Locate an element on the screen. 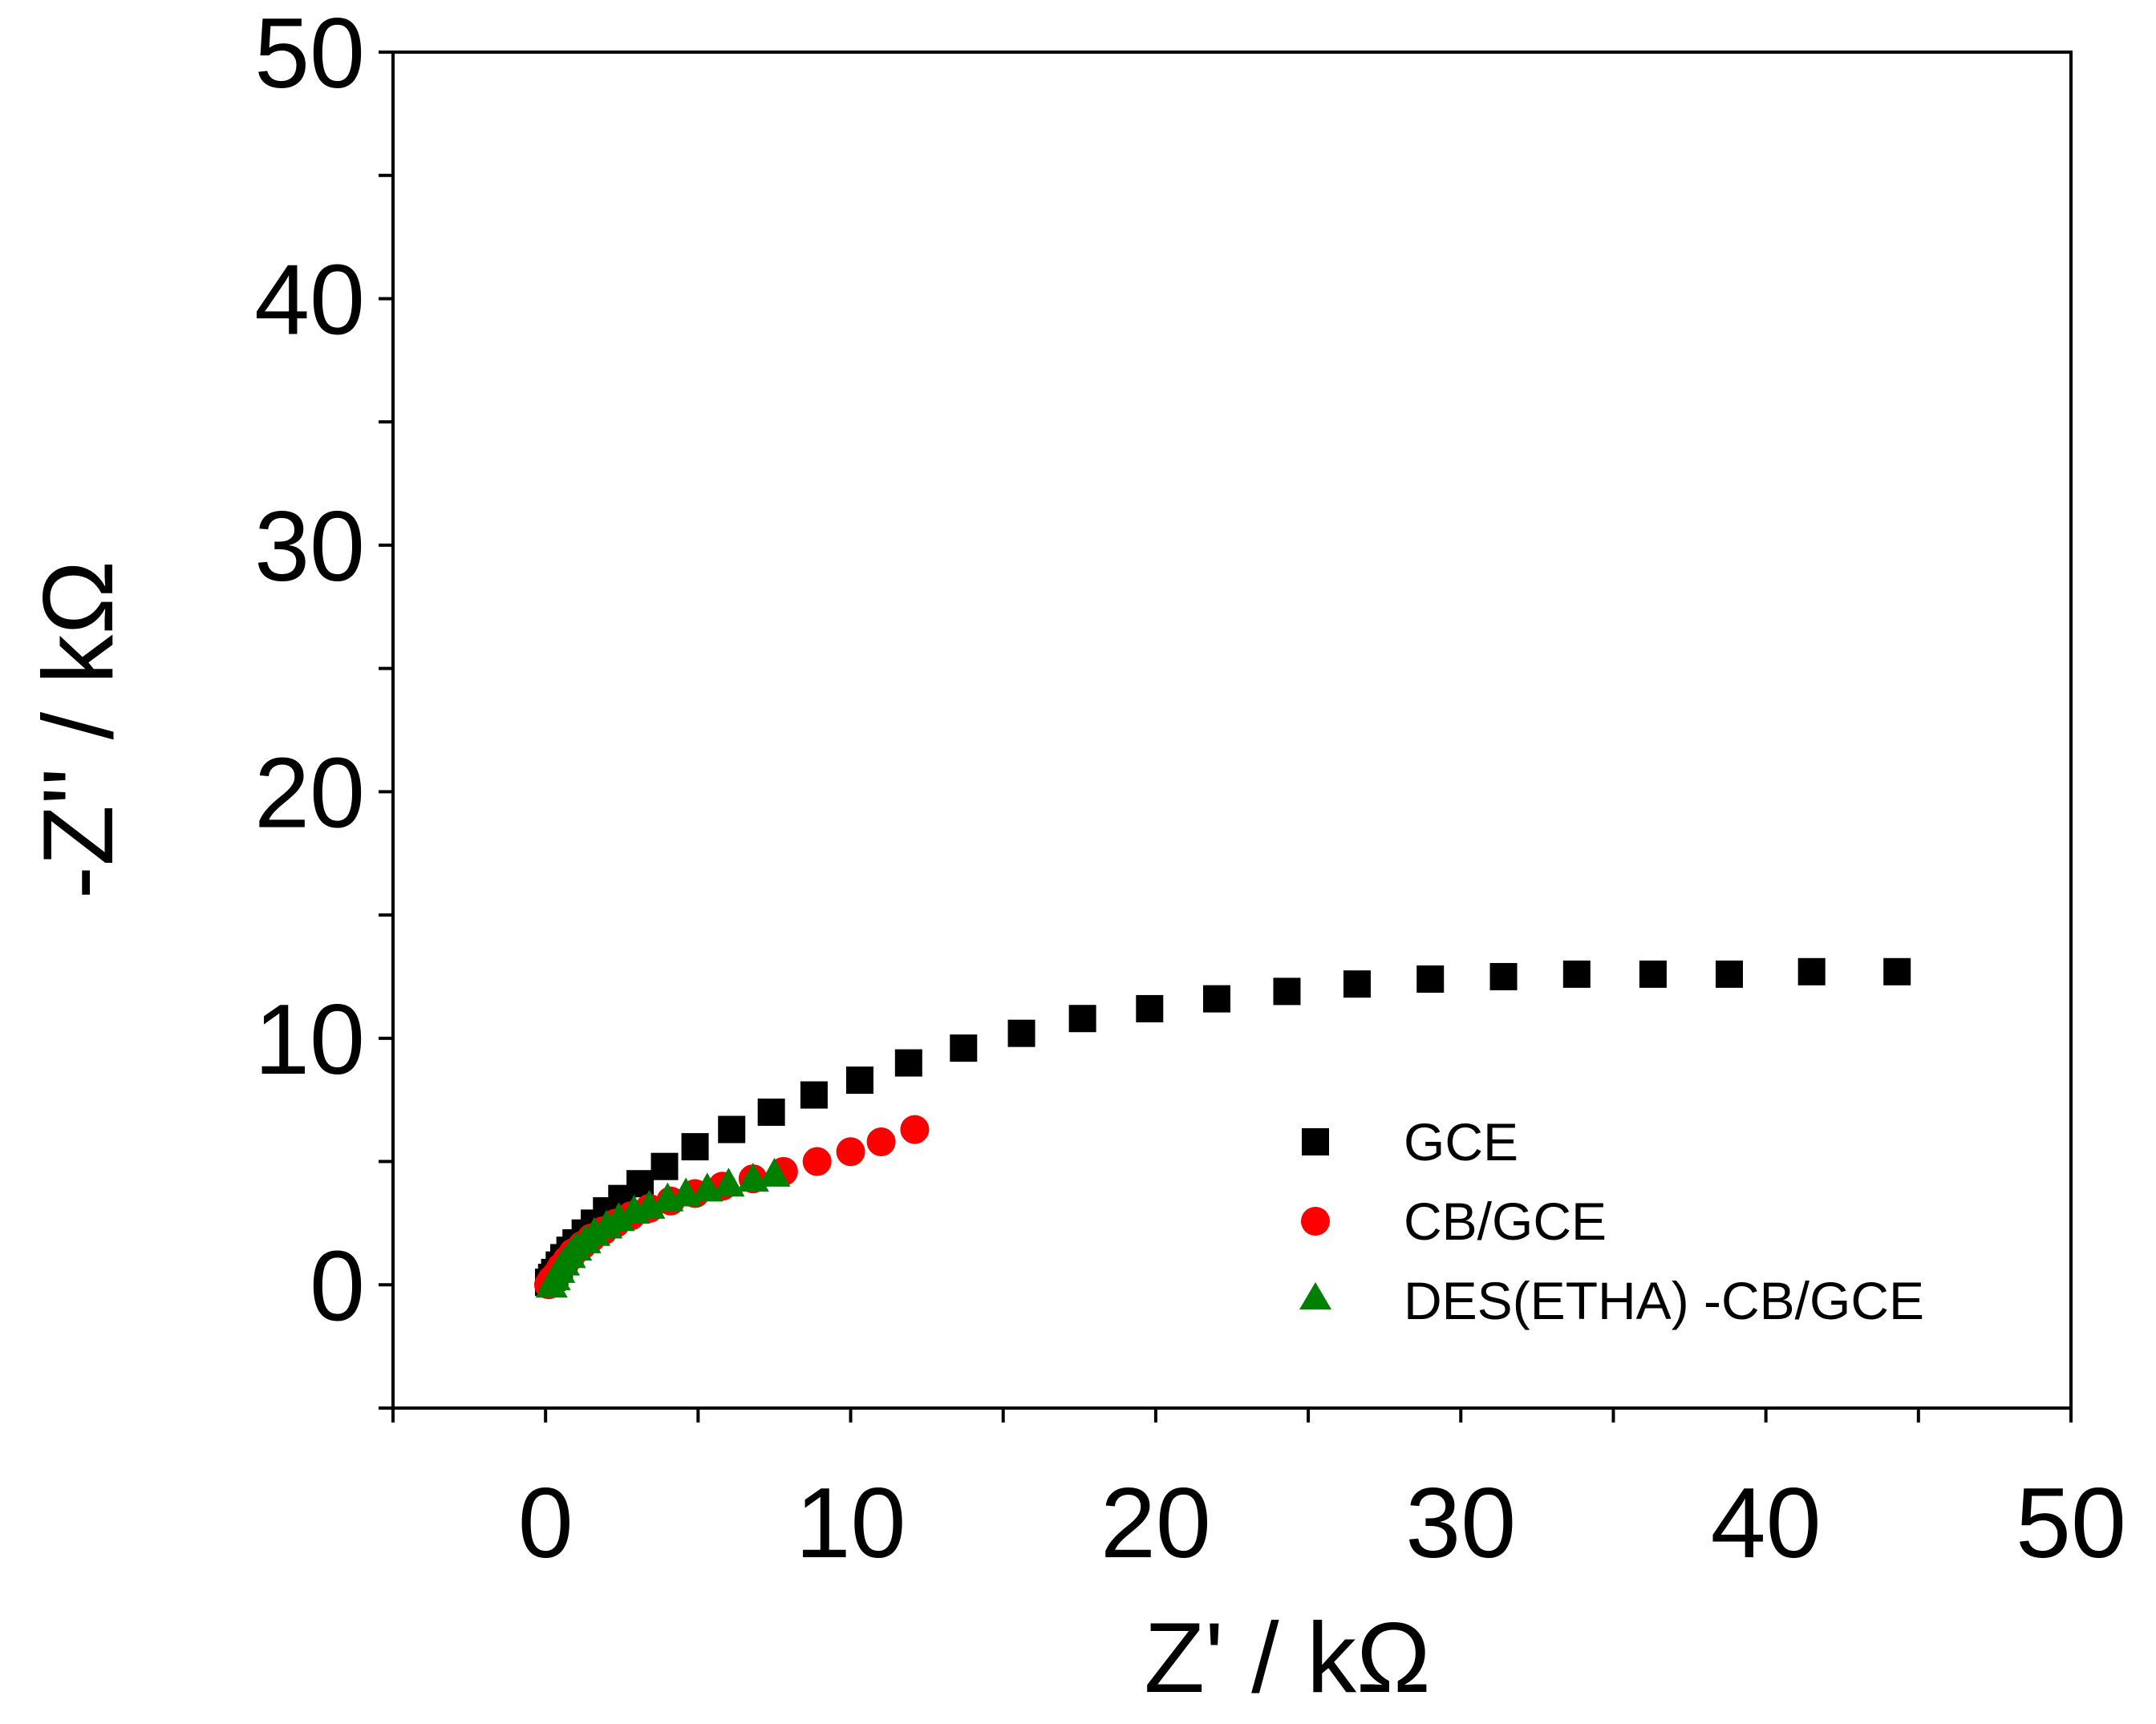 The height and width of the screenshot is (1724, 2156). legend-marker-gce is located at coordinates (1315, 1141).